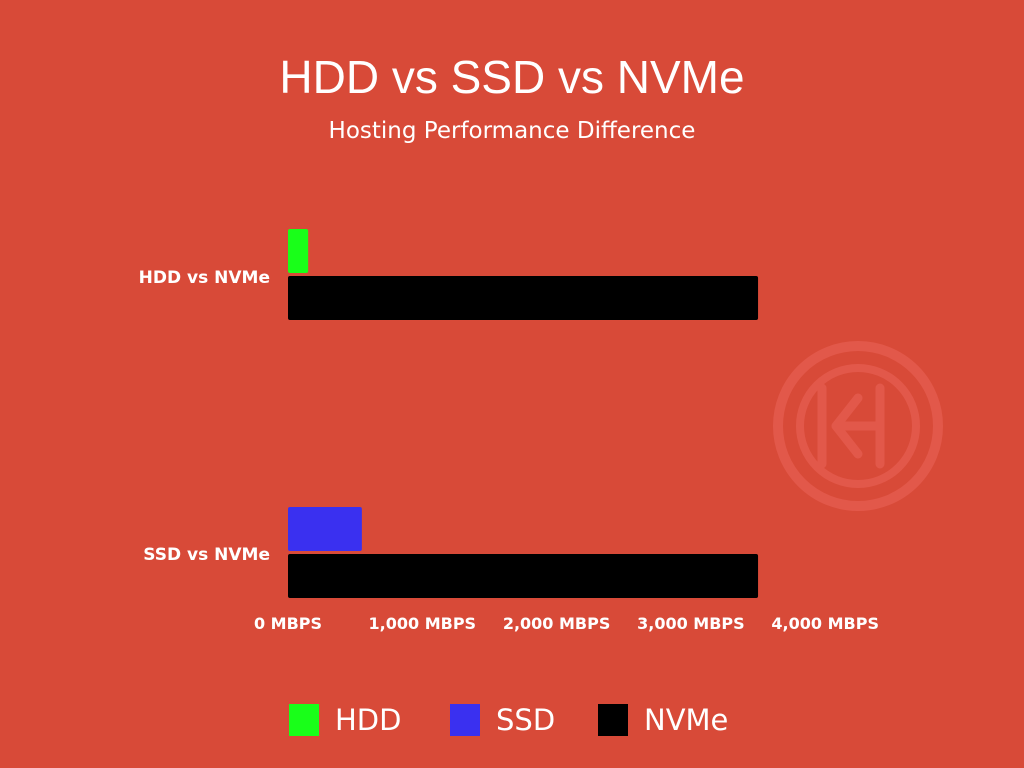 This screenshot has height=768, width=1024. What do you see at coordinates (691, 623) in the screenshot?
I see `x-tick-label: 3,000 MBPS` at bounding box center [691, 623].